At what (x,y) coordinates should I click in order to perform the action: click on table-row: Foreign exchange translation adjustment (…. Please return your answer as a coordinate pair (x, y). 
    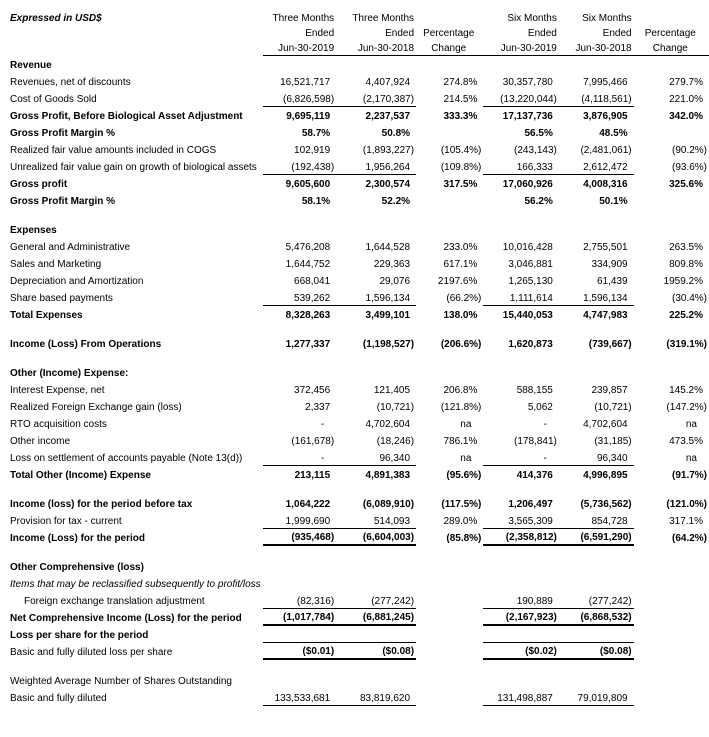
    Looking at the image, I should click on (359, 600).